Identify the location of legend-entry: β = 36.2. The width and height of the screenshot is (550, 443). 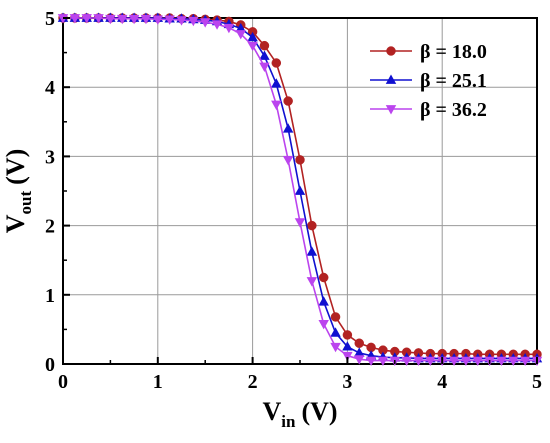
(428, 110).